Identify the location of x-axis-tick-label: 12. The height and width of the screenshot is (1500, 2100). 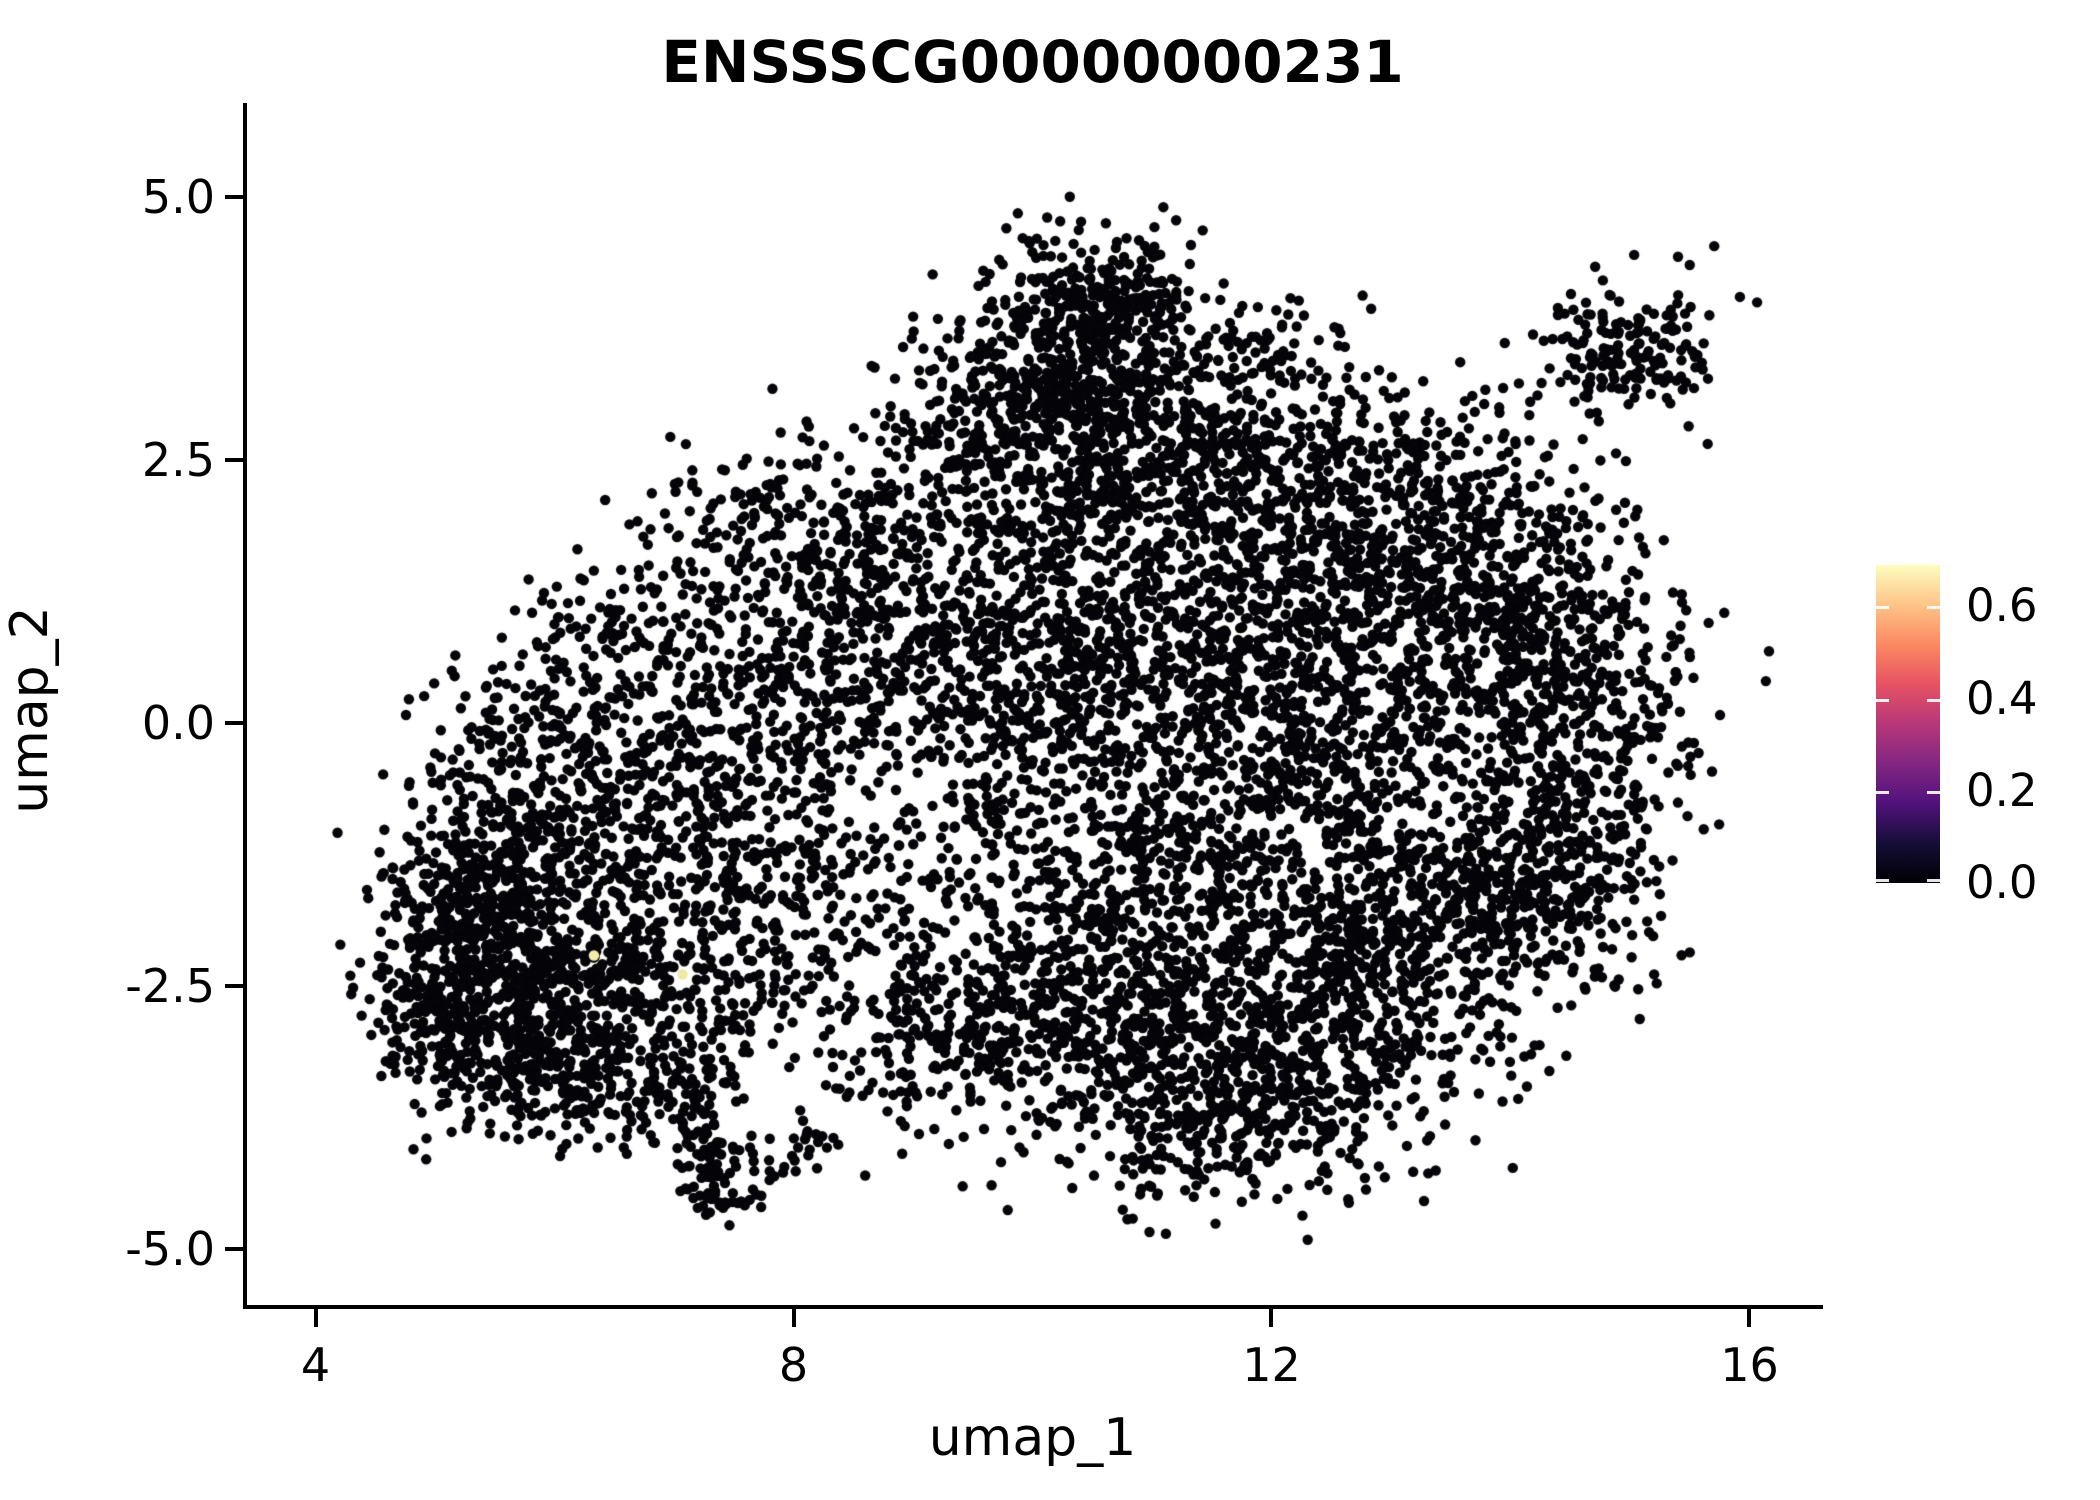
(1271, 1365).